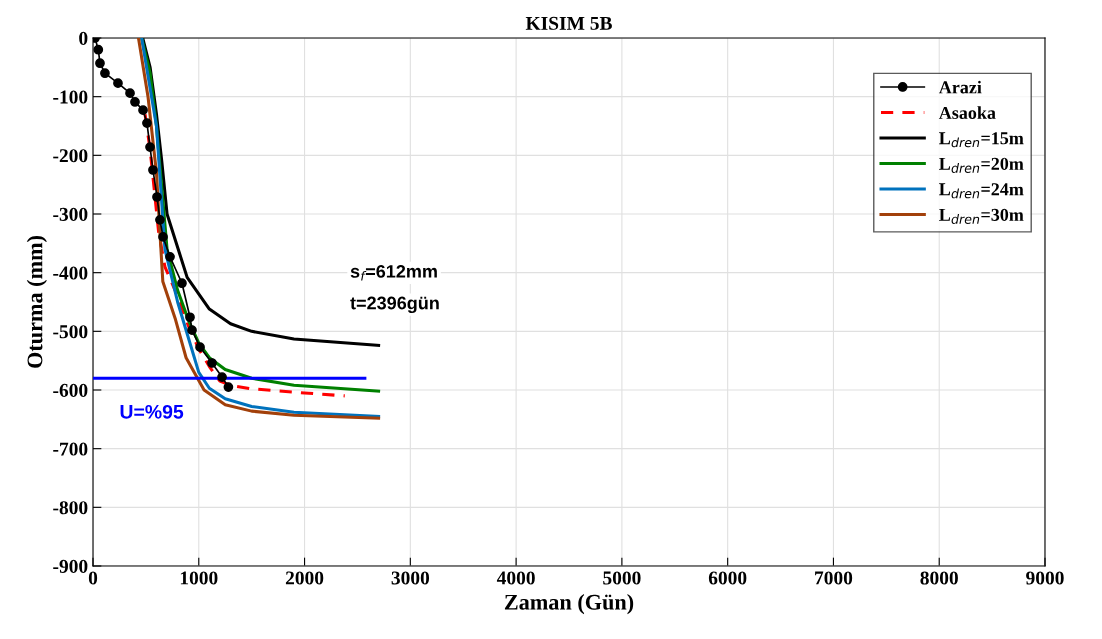 The width and height of the screenshot is (1102, 639). Describe the element at coordinates (568, 23) in the screenshot. I see `chart-title: KISIM 5B` at that location.